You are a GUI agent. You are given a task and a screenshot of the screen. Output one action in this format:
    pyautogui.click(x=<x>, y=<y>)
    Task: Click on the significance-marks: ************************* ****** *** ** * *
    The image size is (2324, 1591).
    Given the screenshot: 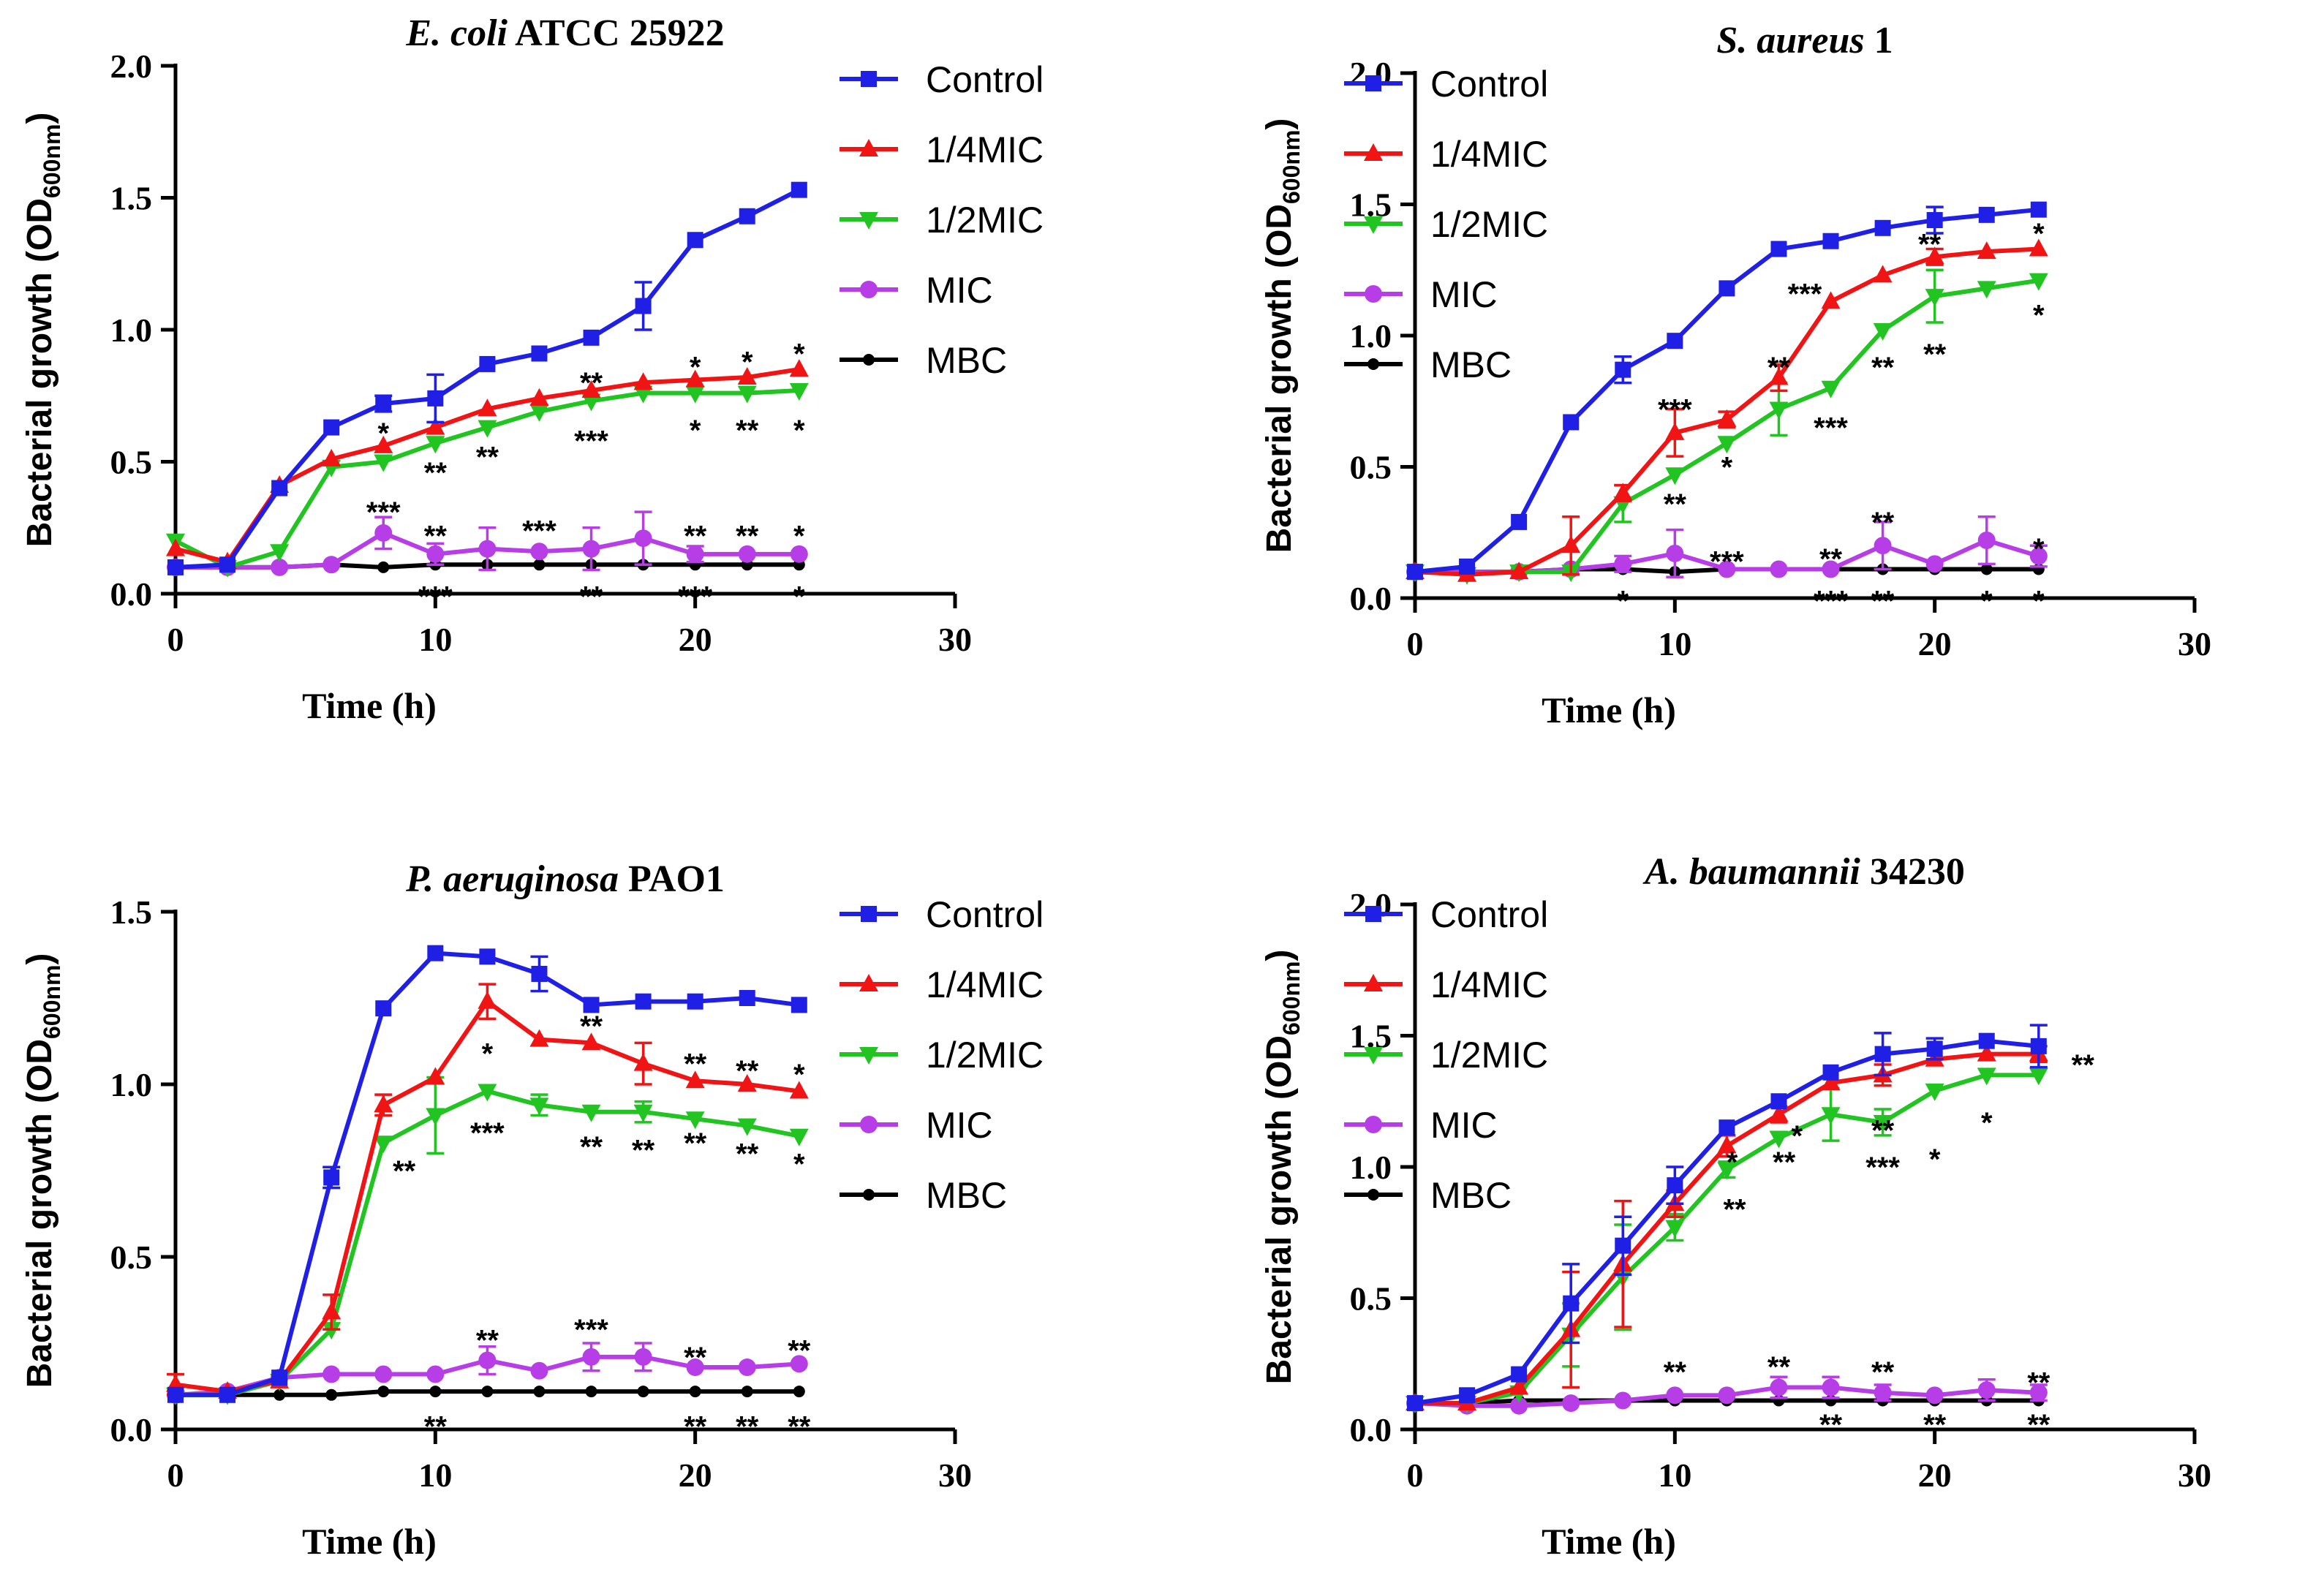 What is the action you would take?
    pyautogui.click(x=1831, y=418)
    